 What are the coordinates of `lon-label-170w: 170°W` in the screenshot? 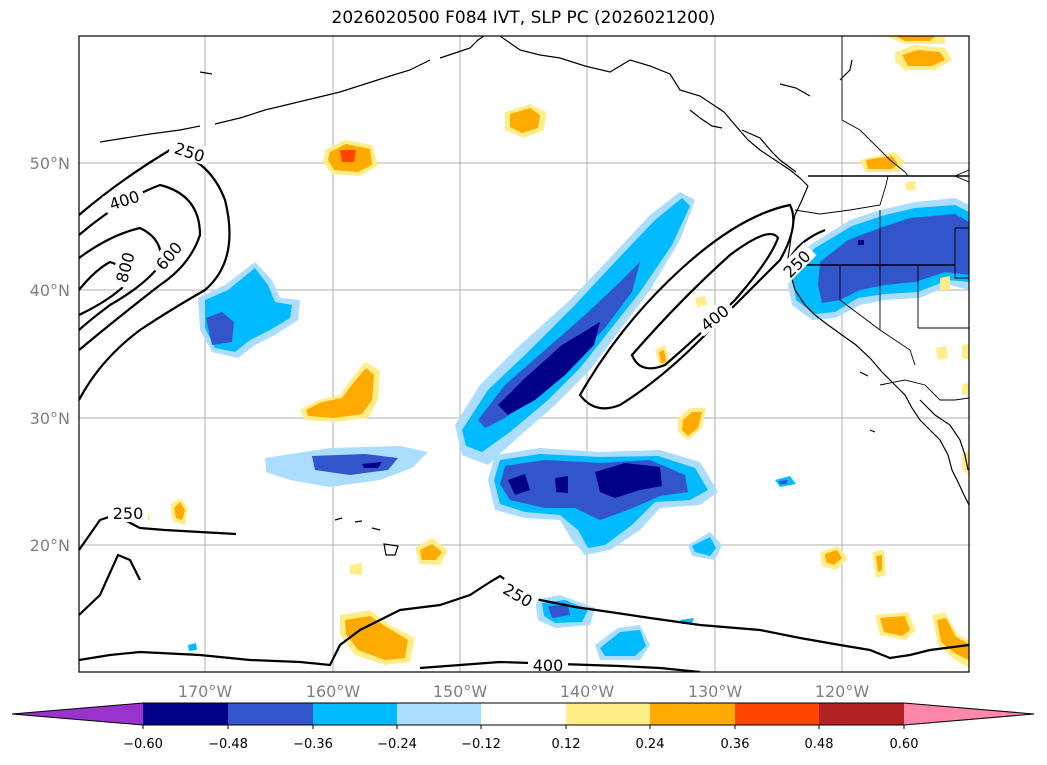 It's located at (205, 691).